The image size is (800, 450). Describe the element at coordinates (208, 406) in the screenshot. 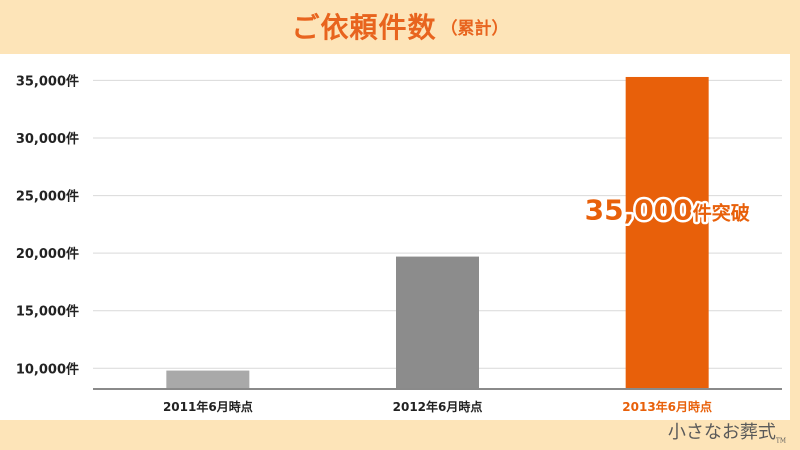

I see `x-tick-label: 2011年6月時点` at that location.